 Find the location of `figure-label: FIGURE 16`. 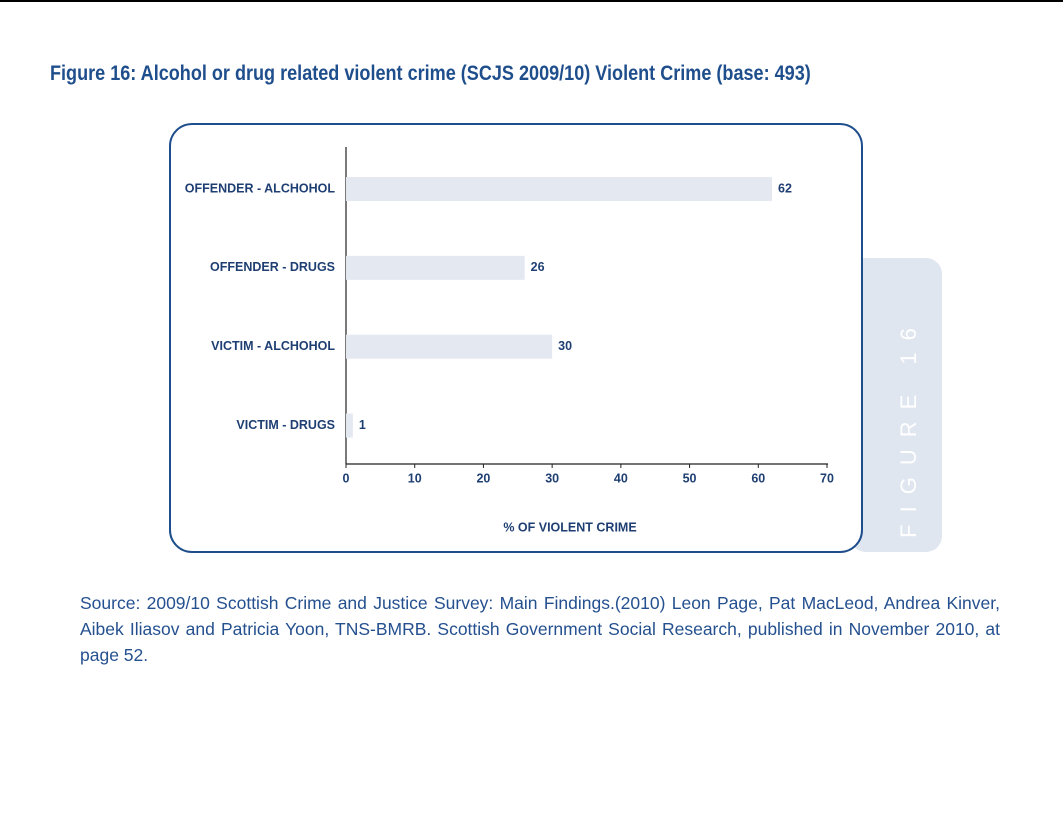

figure-label: FIGURE 16 is located at coordinates (908, 427).